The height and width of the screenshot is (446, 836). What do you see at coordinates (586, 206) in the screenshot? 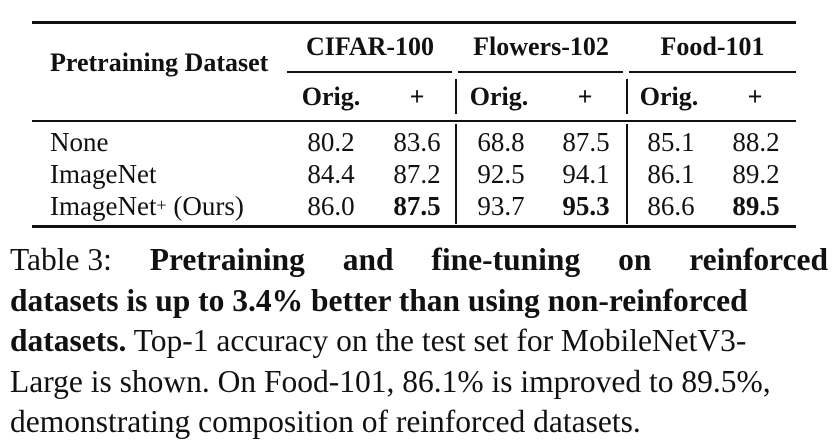
I see `table-cell-best: 95.3` at bounding box center [586, 206].